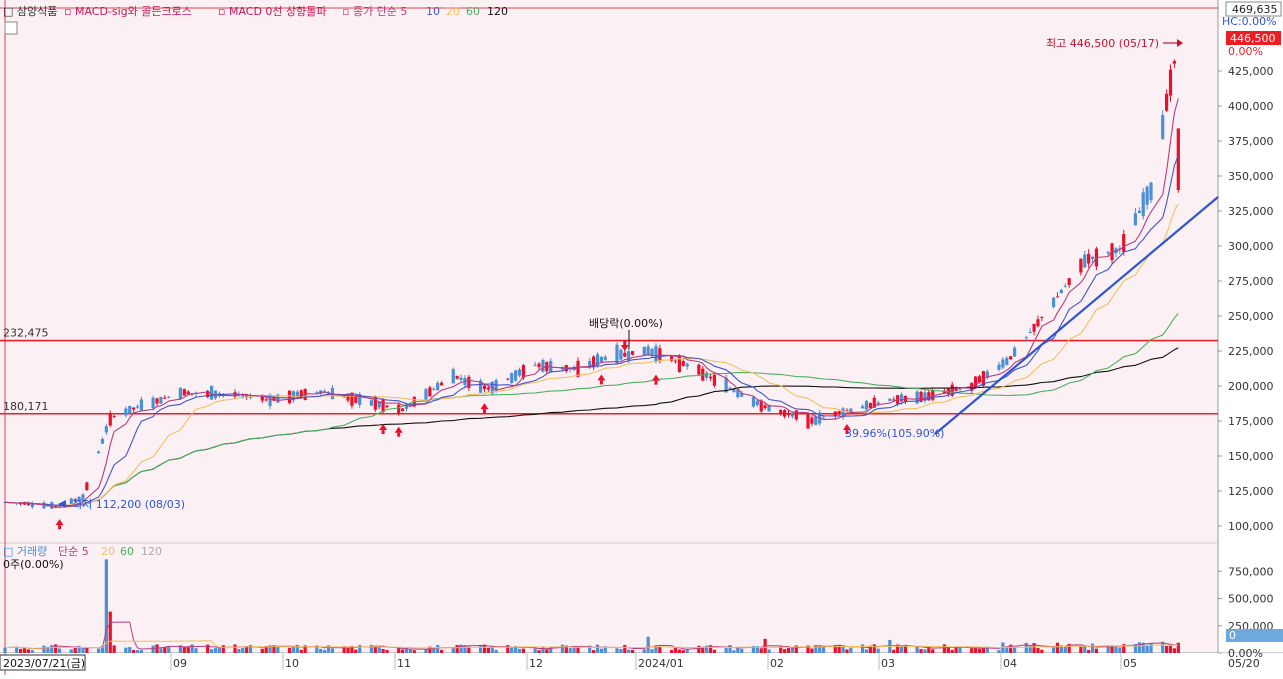 The image size is (1283, 679). Describe the element at coordinates (1076, 315) in the screenshot. I see `trendline` at that location.